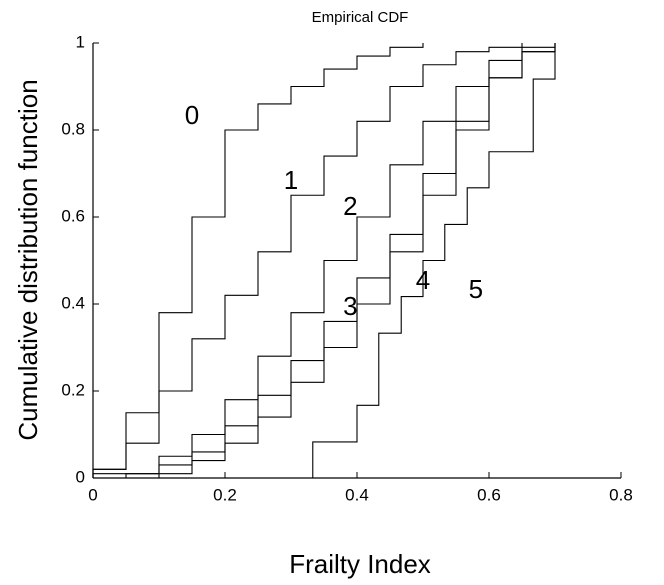 This screenshot has height=585, width=664. I want to click on x-tick-label: 0.4, so click(357, 494).